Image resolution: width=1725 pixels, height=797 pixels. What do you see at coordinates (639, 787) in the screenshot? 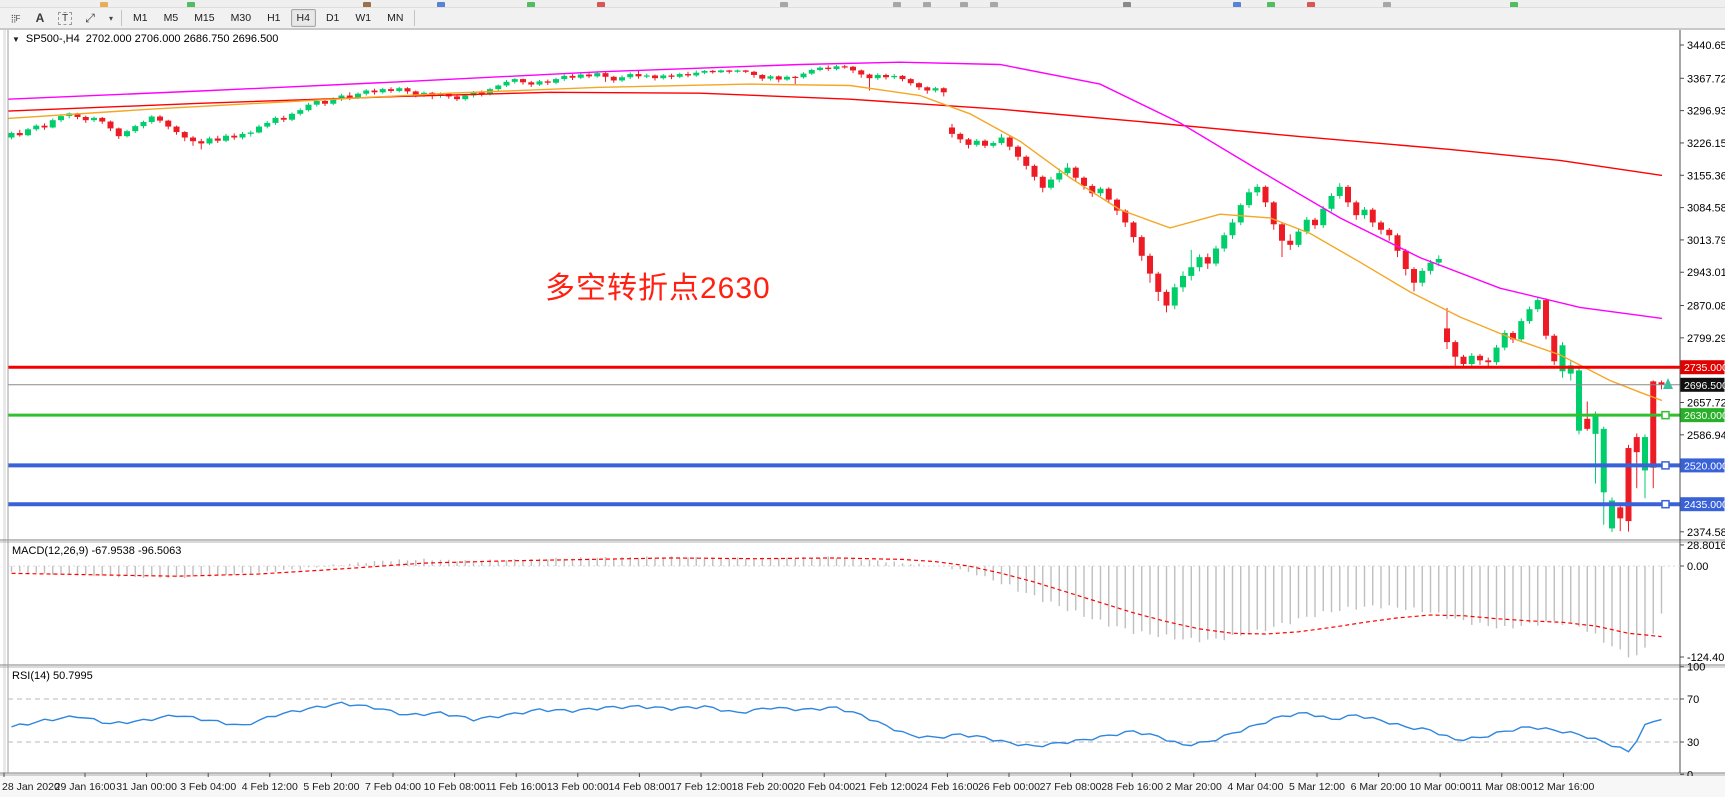
I see `time-axis-label: 14 Feb 08:00` at bounding box center [639, 787].